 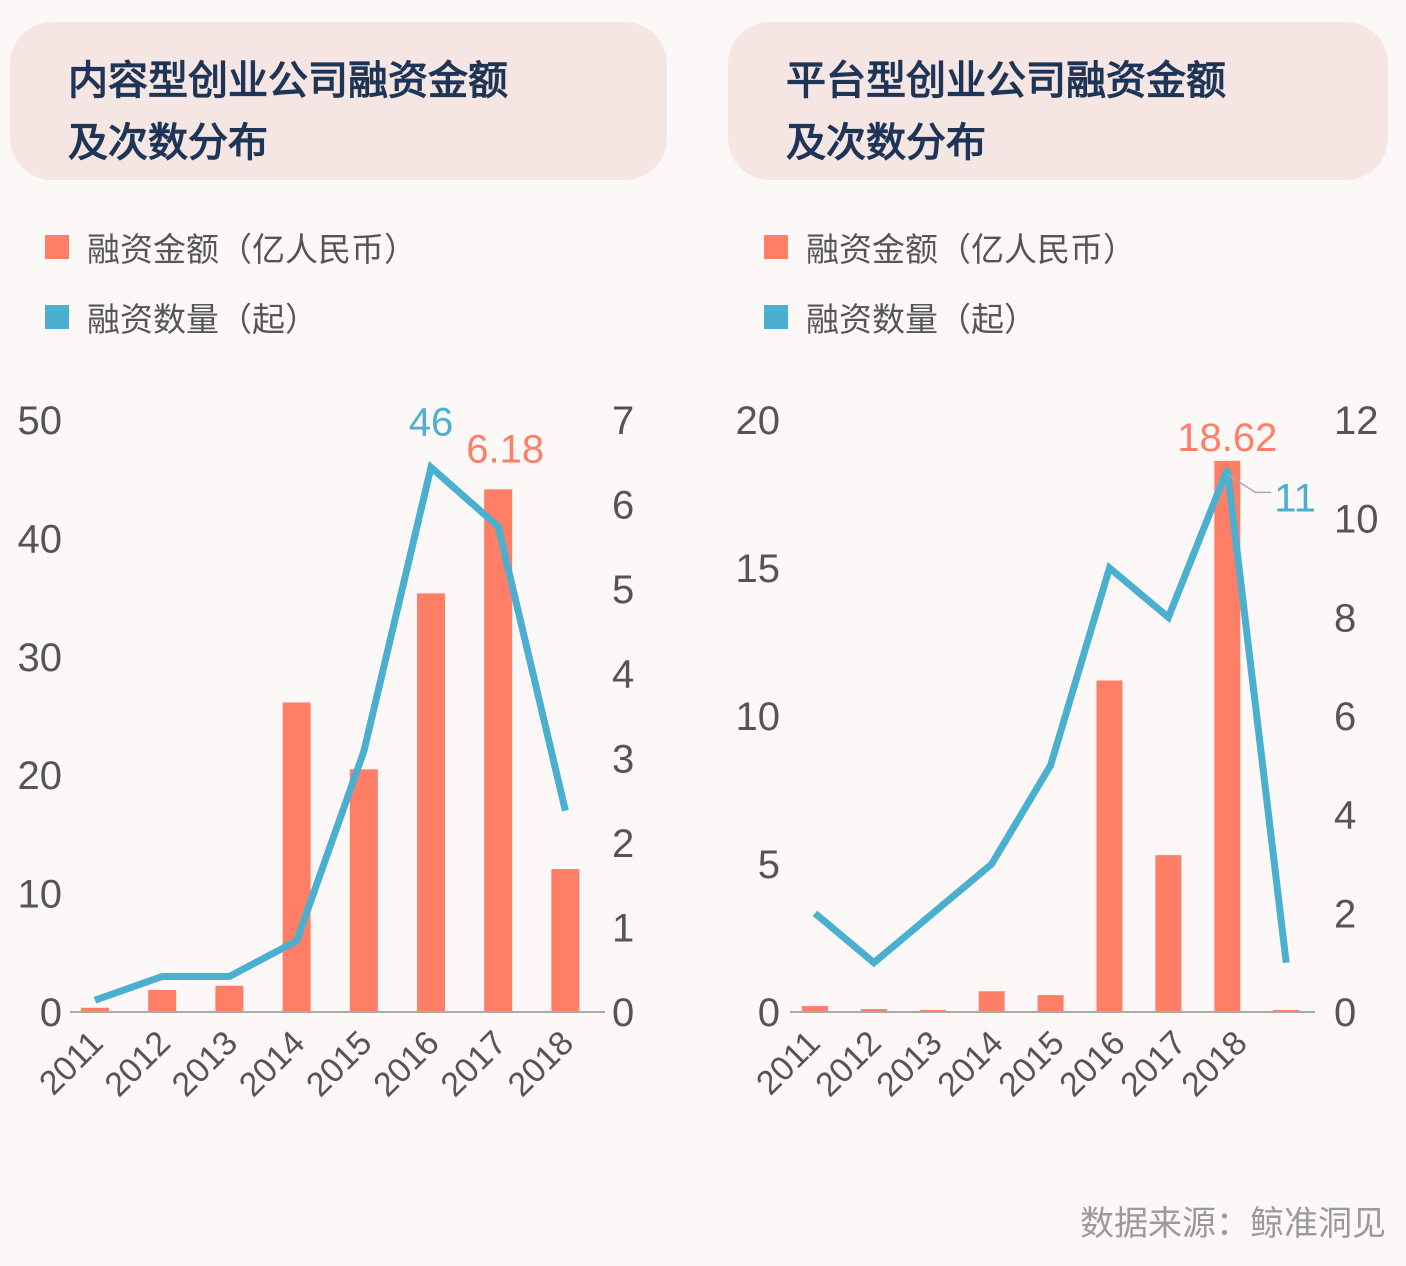 I want to click on left-legend: 融资金额（亿人民币） 融资数量（起）, so click(x=231, y=282).